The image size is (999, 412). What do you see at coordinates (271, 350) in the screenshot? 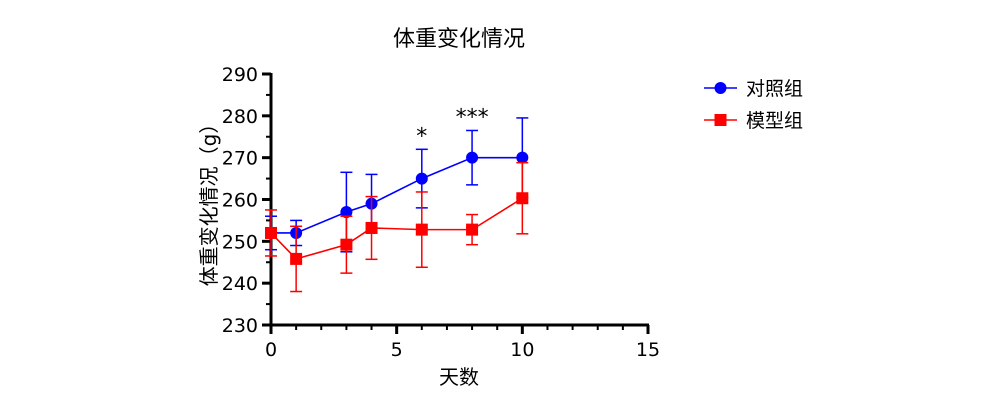
I see `x-tick-label: 0` at bounding box center [271, 350].